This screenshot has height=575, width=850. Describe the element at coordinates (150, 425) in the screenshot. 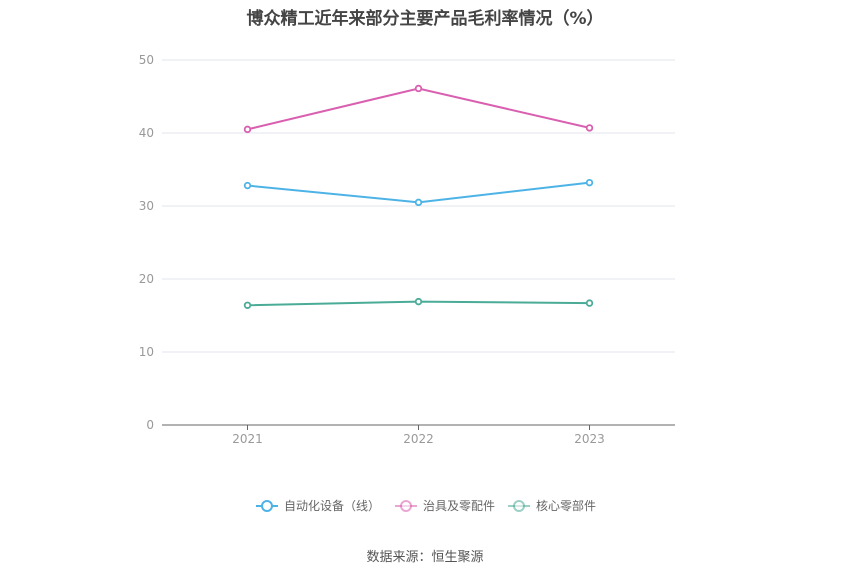

I see `y-tick-label: 0` at that location.